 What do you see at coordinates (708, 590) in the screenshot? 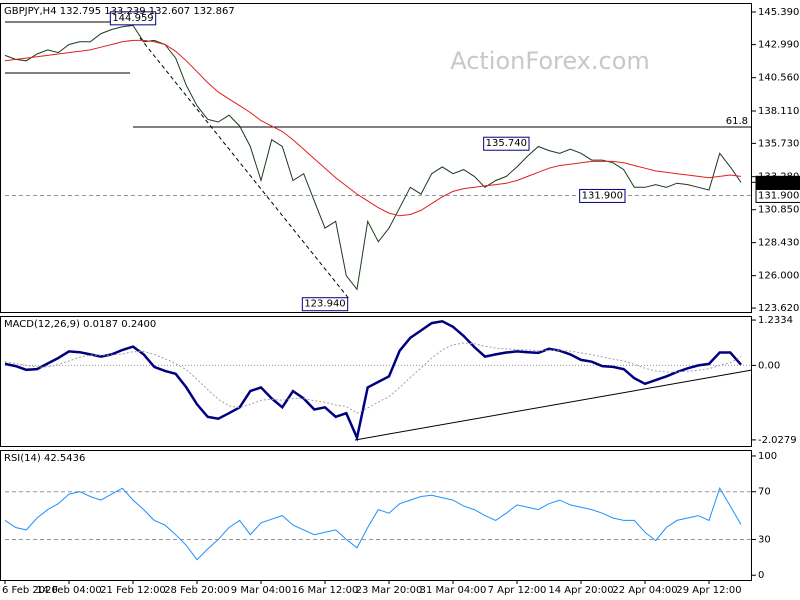
I see `x-tick-label: 29 Apr 12:00` at bounding box center [708, 590].